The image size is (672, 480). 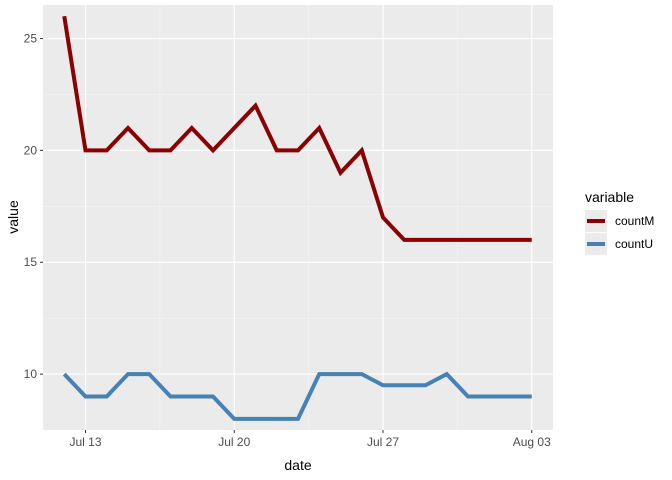 I want to click on y-axis-title: value, so click(x=13, y=217).